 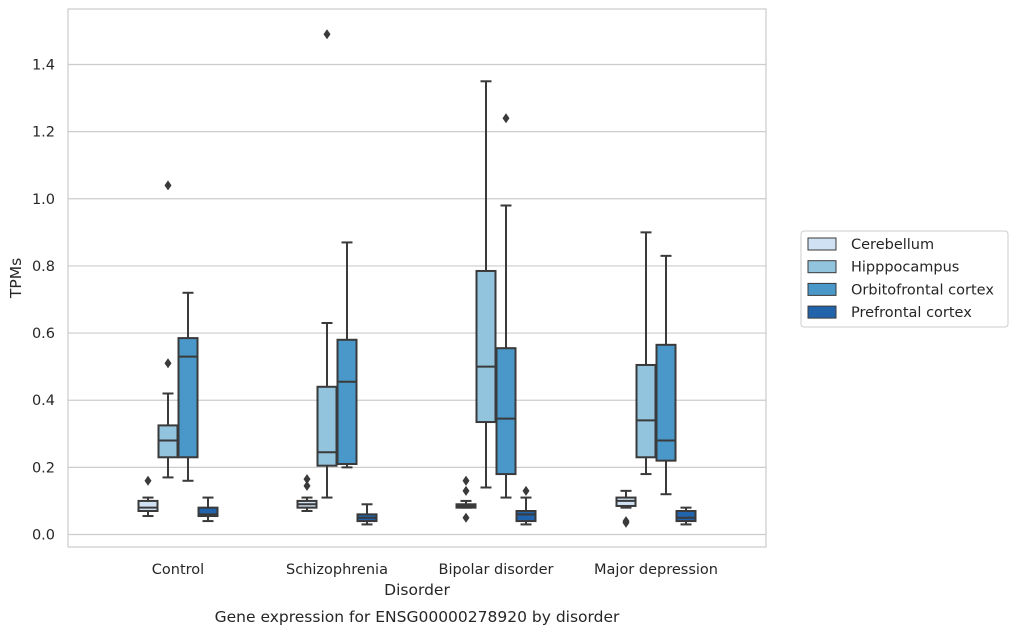 I want to click on y-axis-ticks: 0.0 0.2 0.4 0.6 0.8 1.0 1.2 1.4, so click(x=43, y=301).